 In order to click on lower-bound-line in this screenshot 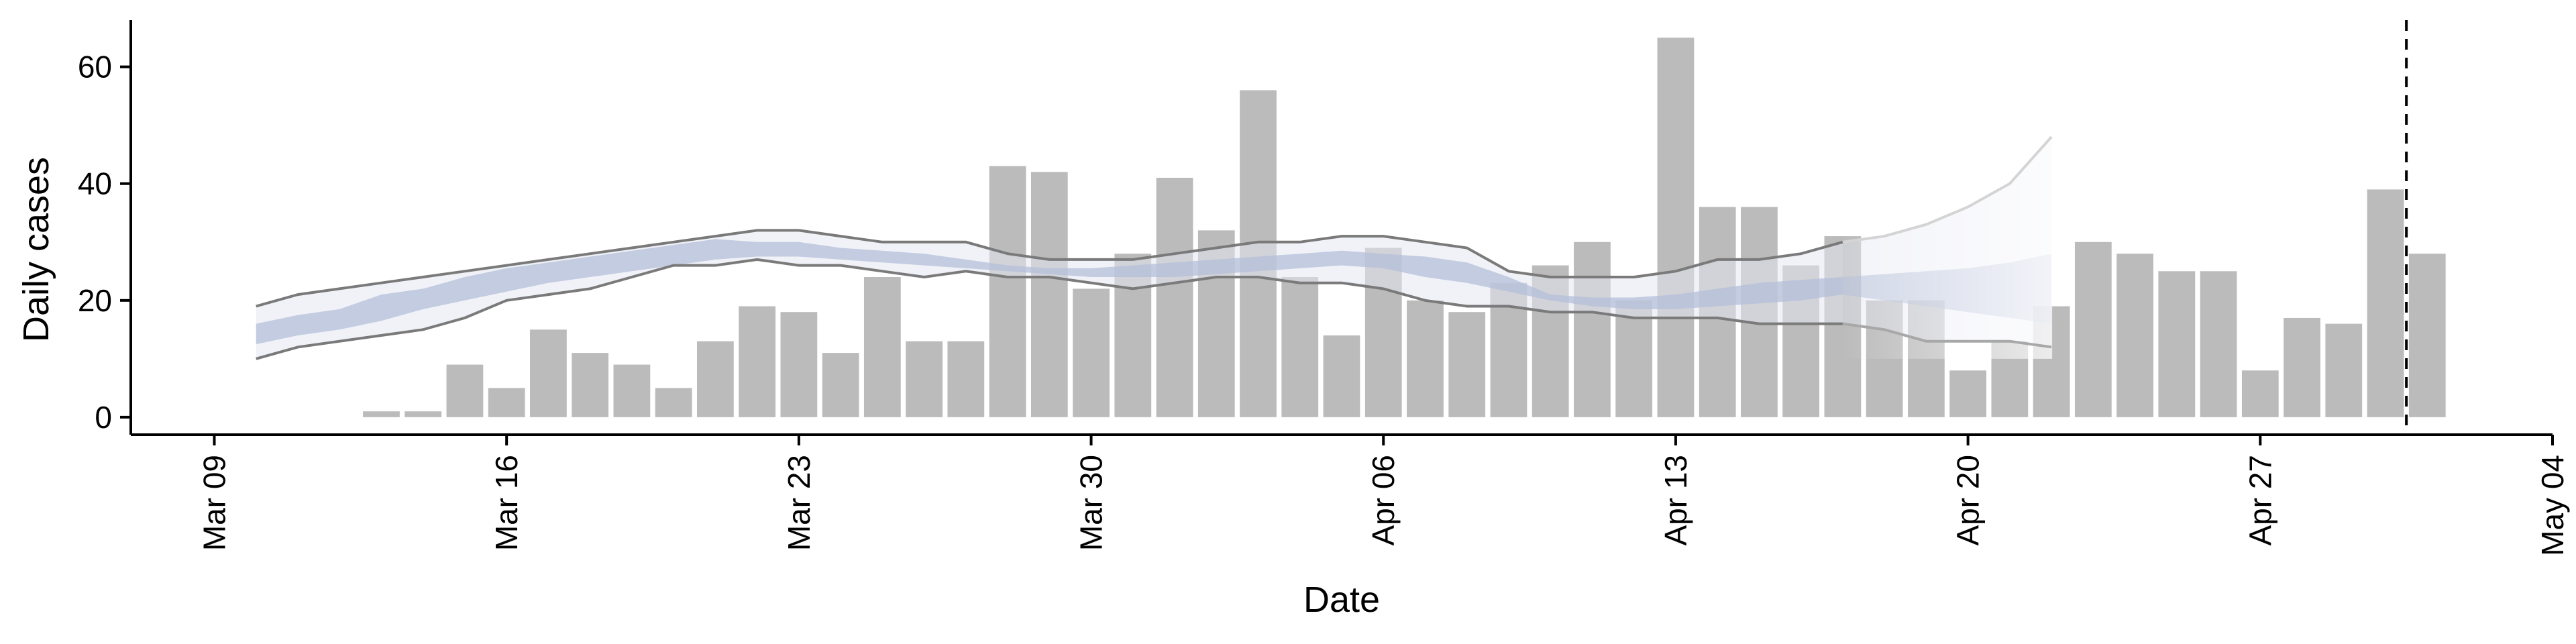, I will do `click(1049, 309)`.